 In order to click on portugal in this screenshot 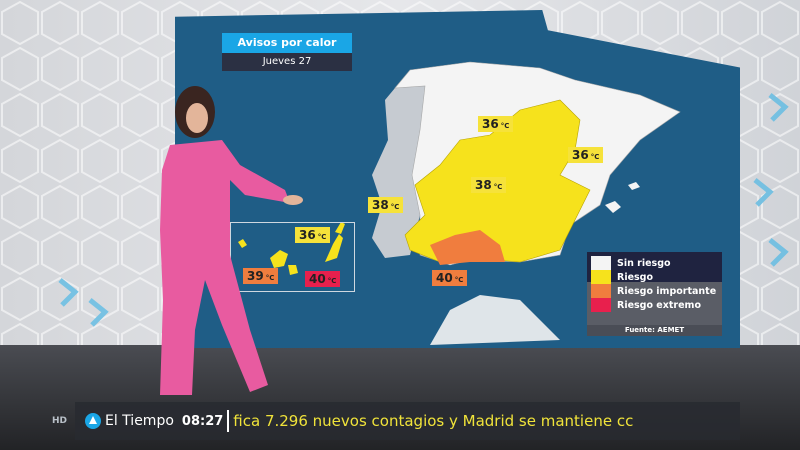, I will do `click(398, 172)`.